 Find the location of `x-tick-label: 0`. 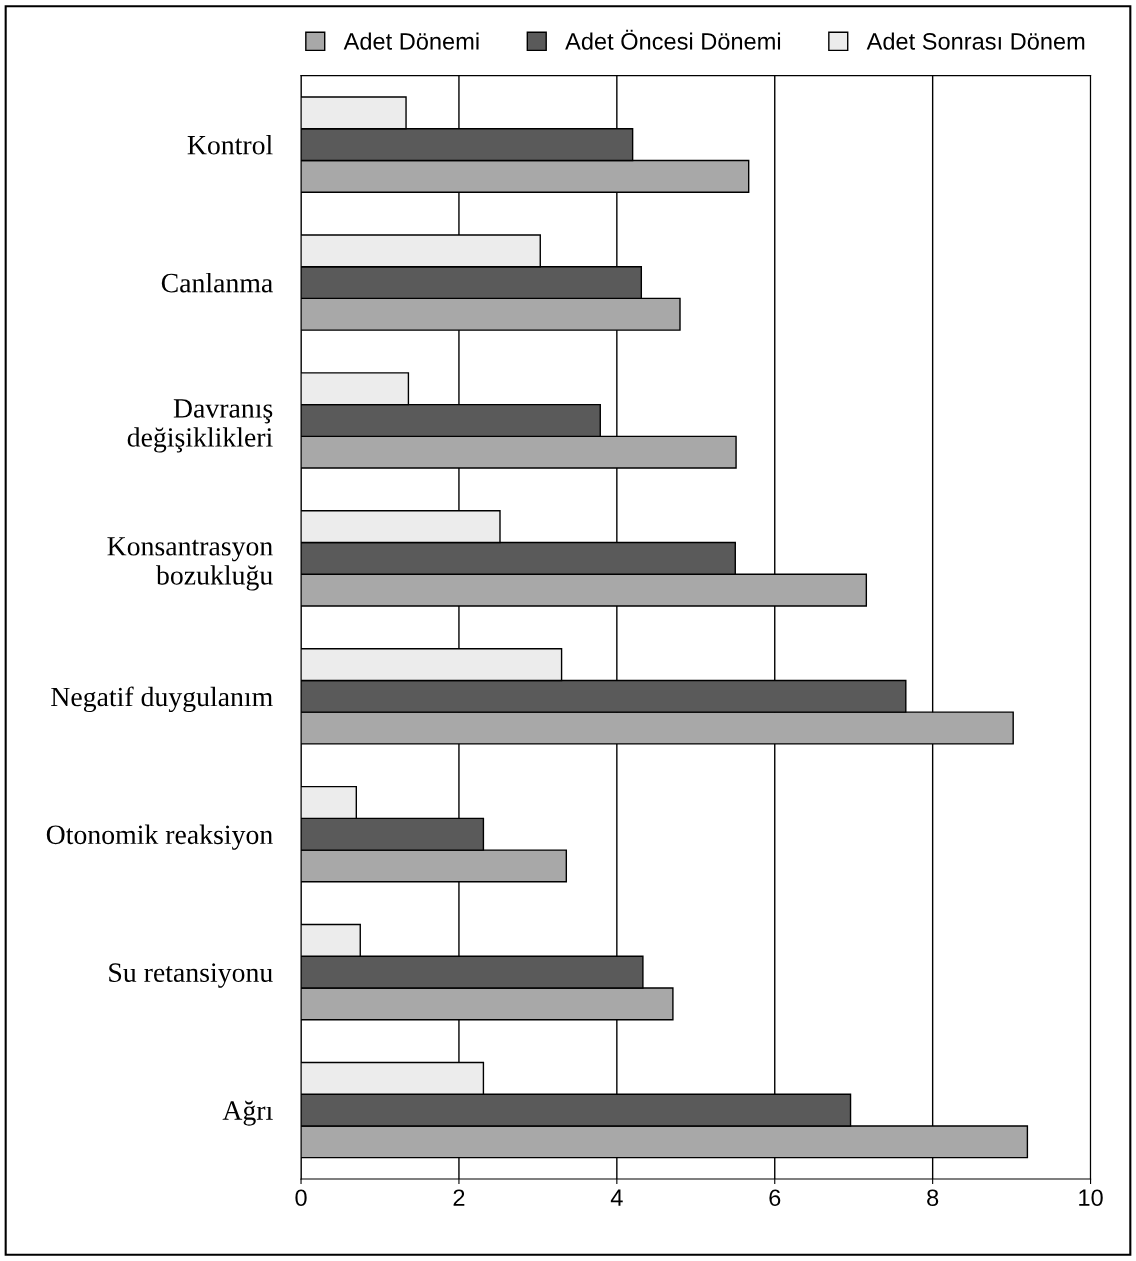

x-tick-label: 0 is located at coordinates (301, 1198).